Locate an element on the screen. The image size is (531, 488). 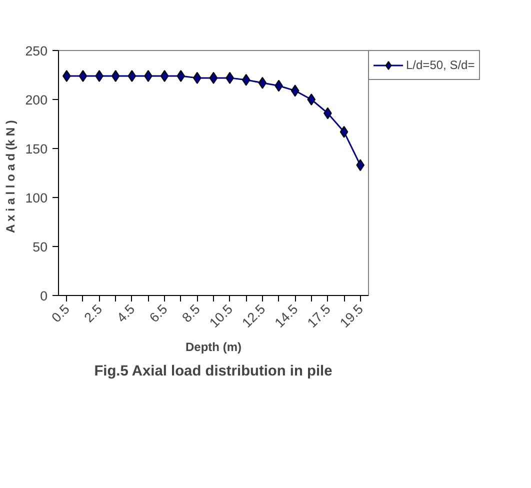
y-tick-label: 100 is located at coordinates (36, 198).